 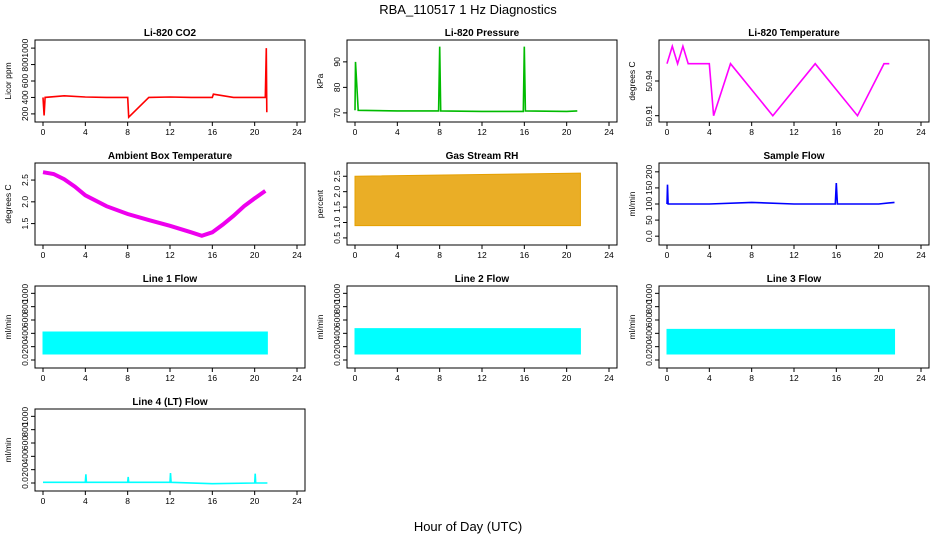 What do you see at coordinates (170, 33) in the screenshot?
I see `chart-title: Li-820 CO2` at bounding box center [170, 33].